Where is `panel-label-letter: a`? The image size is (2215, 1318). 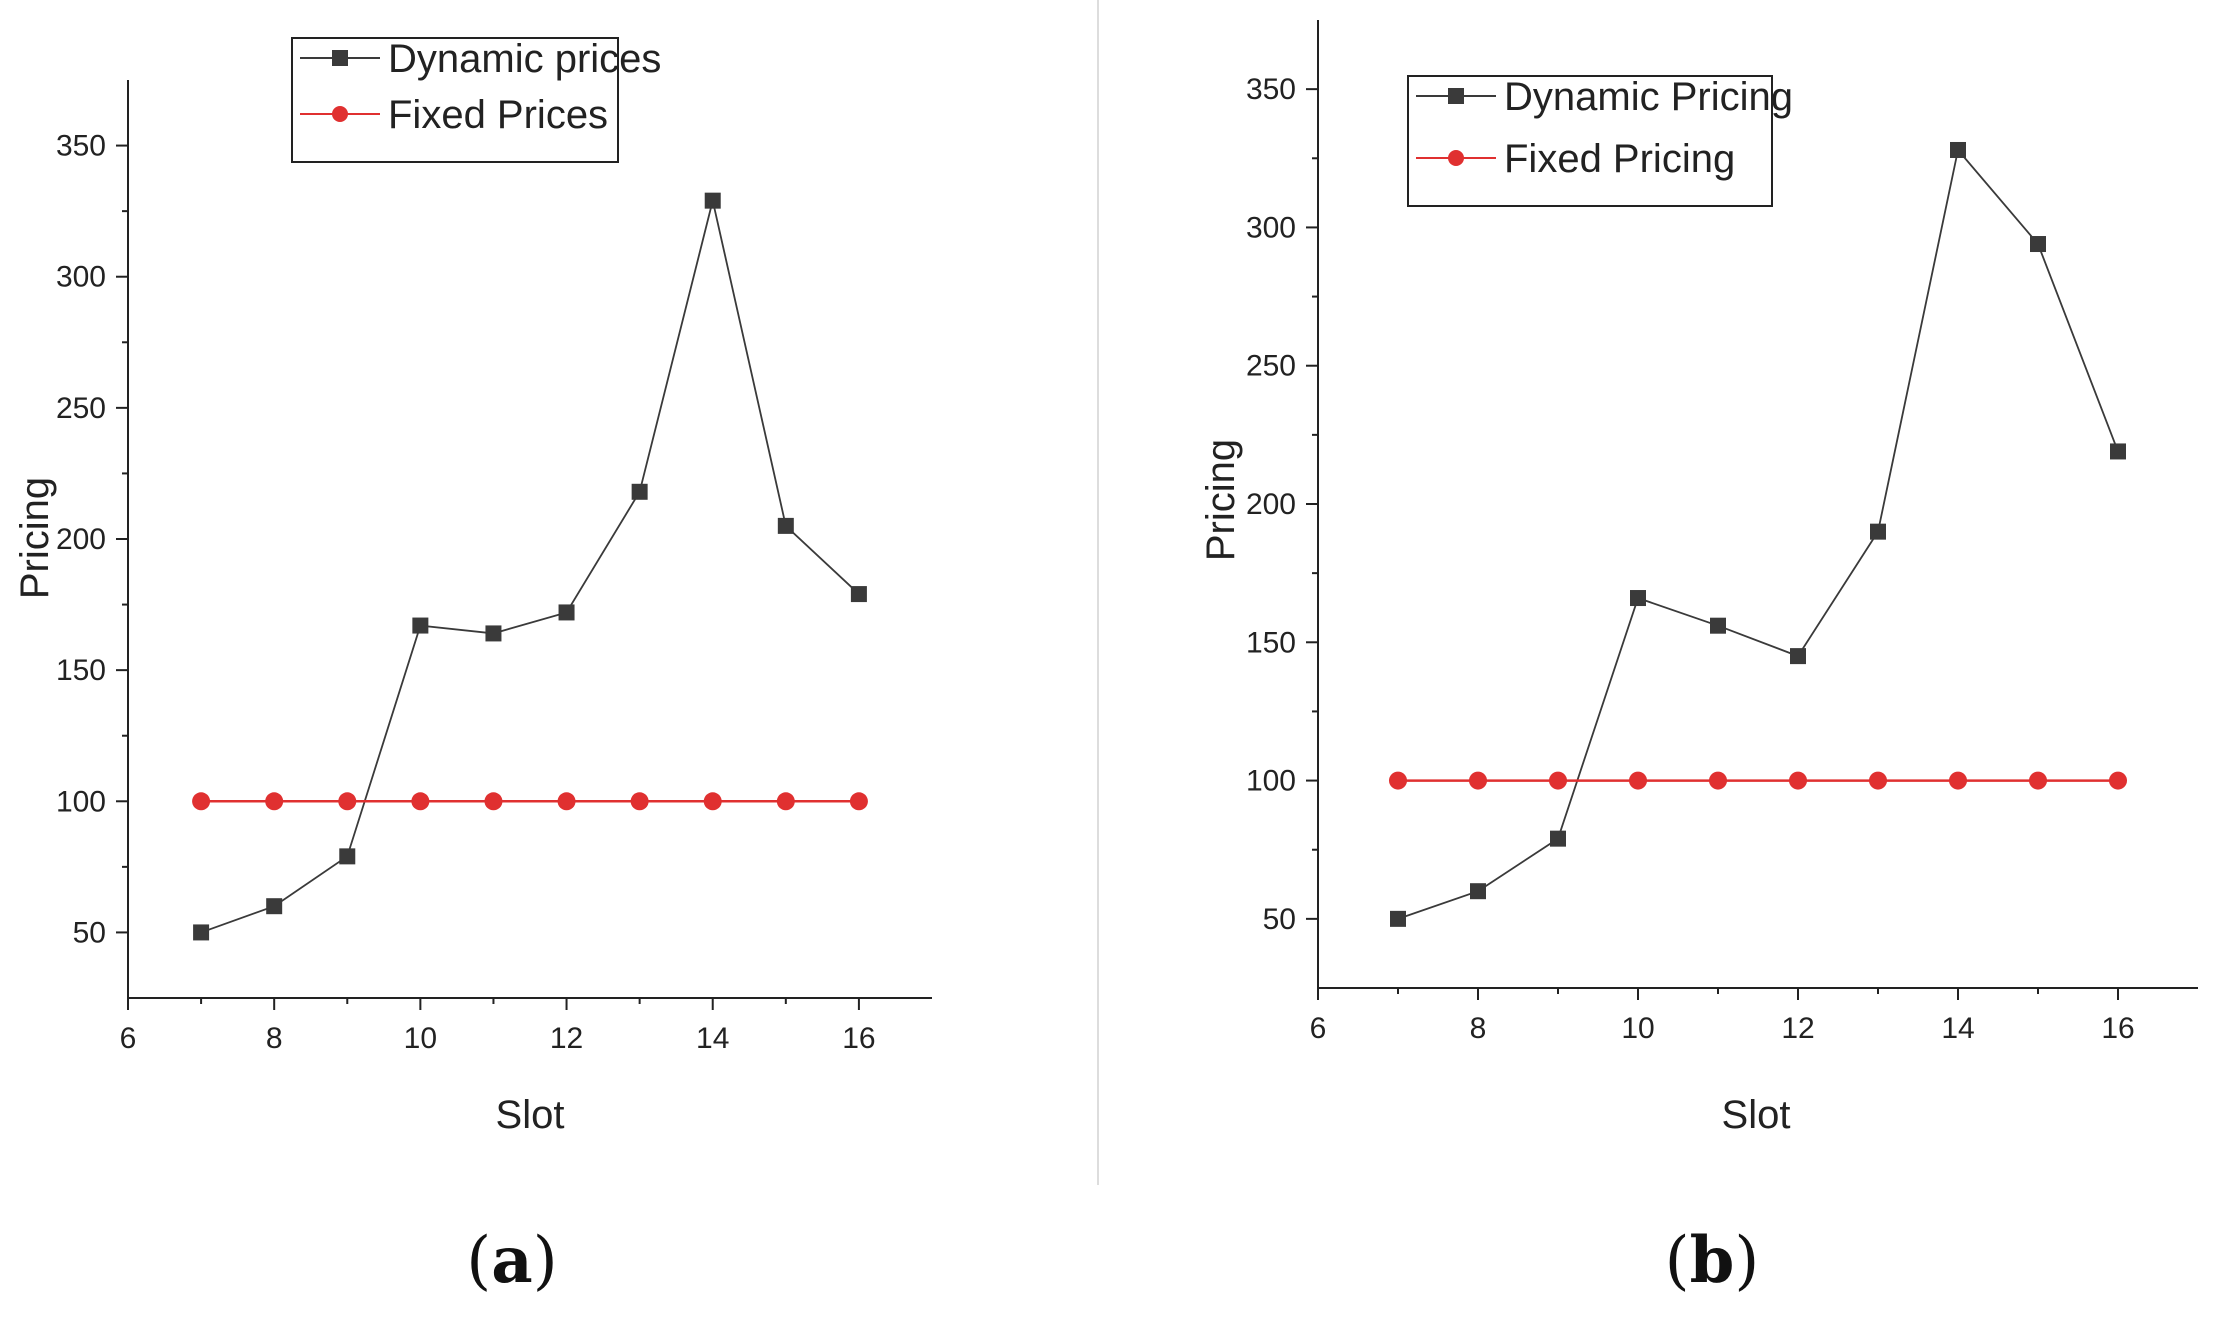
panel-label-letter: a is located at coordinates (511, 1260).